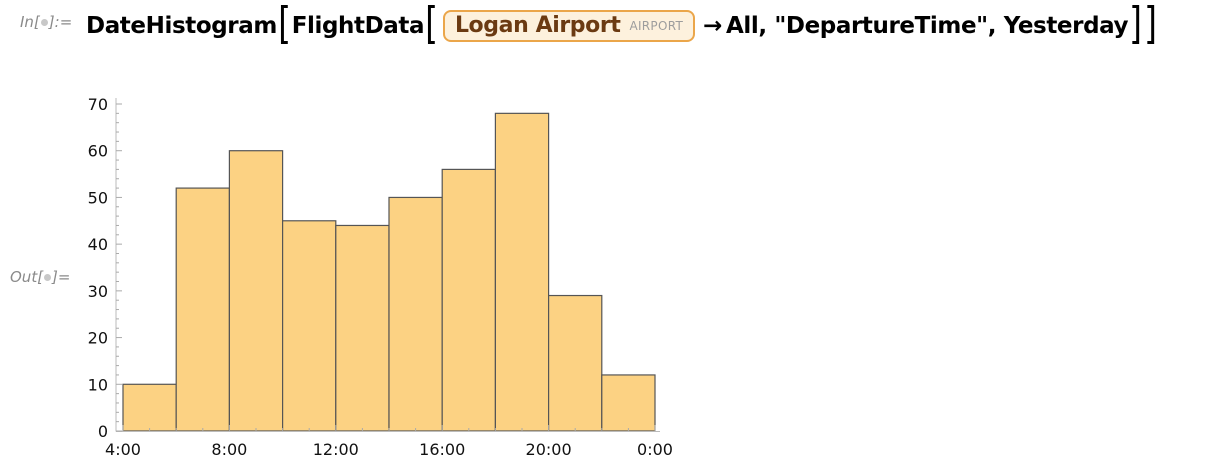 The height and width of the screenshot is (470, 1228). I want to click on y-tick-label: 0, so click(103, 431).